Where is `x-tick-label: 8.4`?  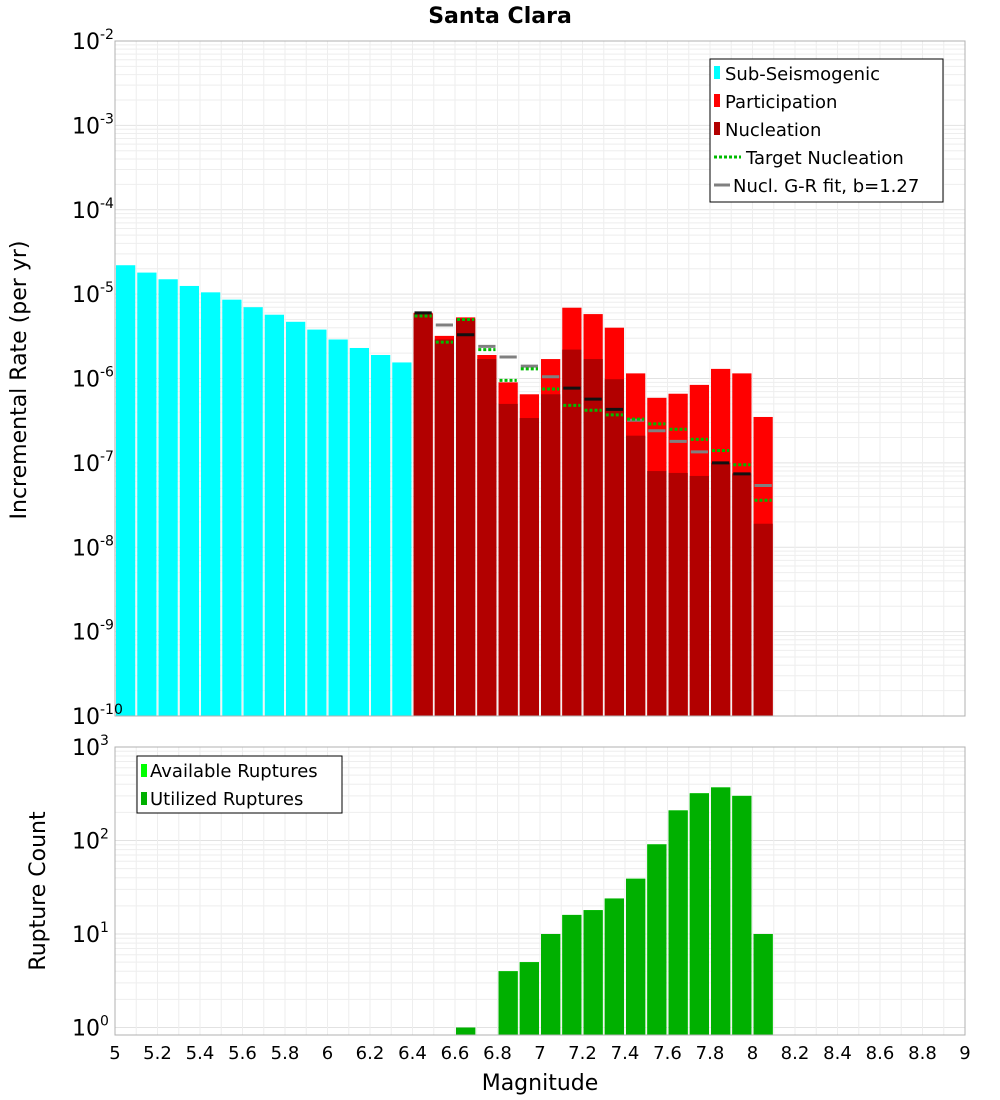
x-tick-label: 8.4 is located at coordinates (837, 1053).